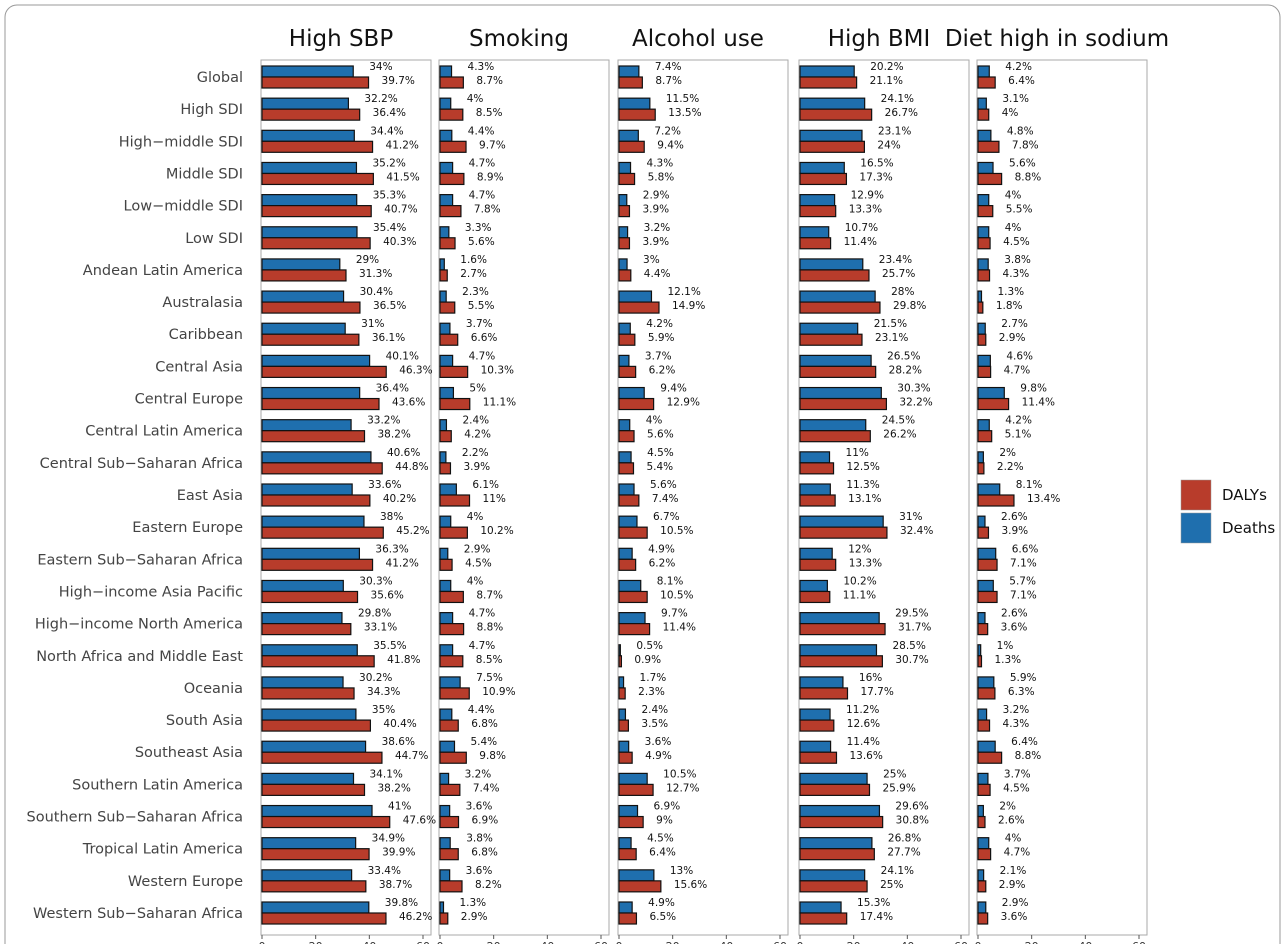 Image resolution: width=1285 pixels, height=944 pixels. What do you see at coordinates (394, 435) in the screenshot?
I see `value-label: 38.2%` at bounding box center [394, 435].